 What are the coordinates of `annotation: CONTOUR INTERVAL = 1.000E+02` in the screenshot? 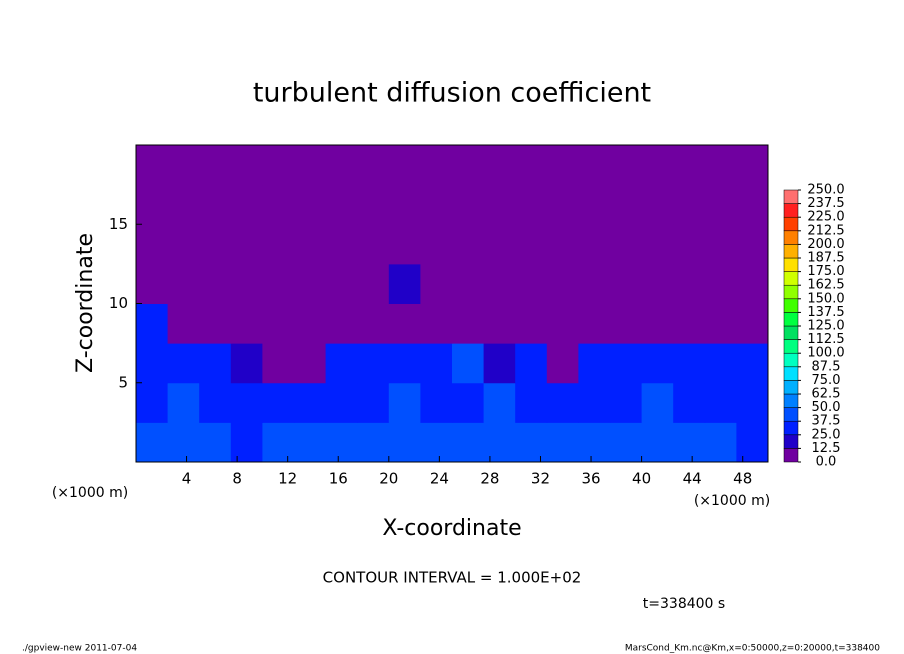 It's located at (452, 578).